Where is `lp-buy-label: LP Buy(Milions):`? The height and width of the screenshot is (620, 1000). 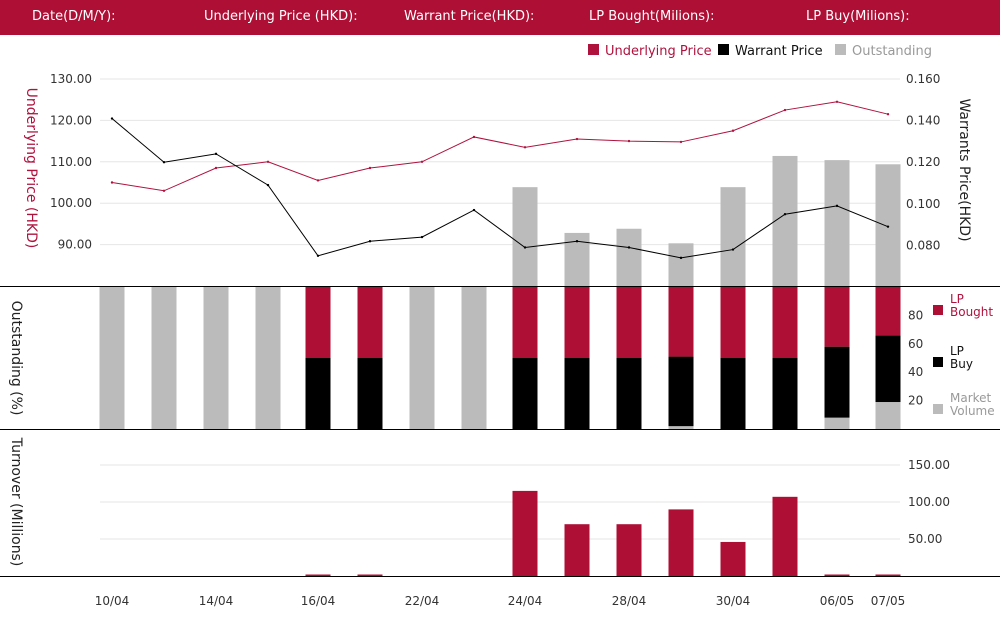
lp-buy-label: LP Buy(Milions): is located at coordinates (858, 16).